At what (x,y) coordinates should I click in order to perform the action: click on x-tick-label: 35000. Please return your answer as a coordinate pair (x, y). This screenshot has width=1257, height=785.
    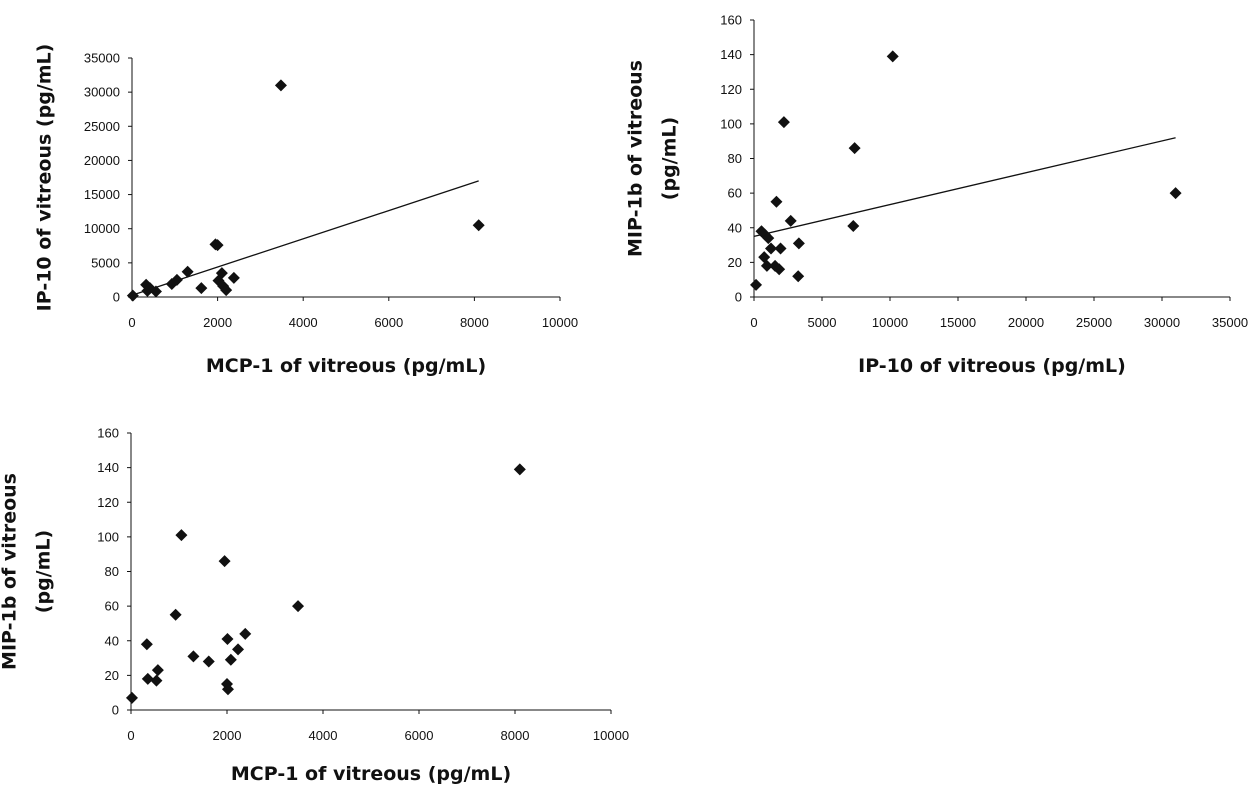
    Looking at the image, I should click on (1230, 322).